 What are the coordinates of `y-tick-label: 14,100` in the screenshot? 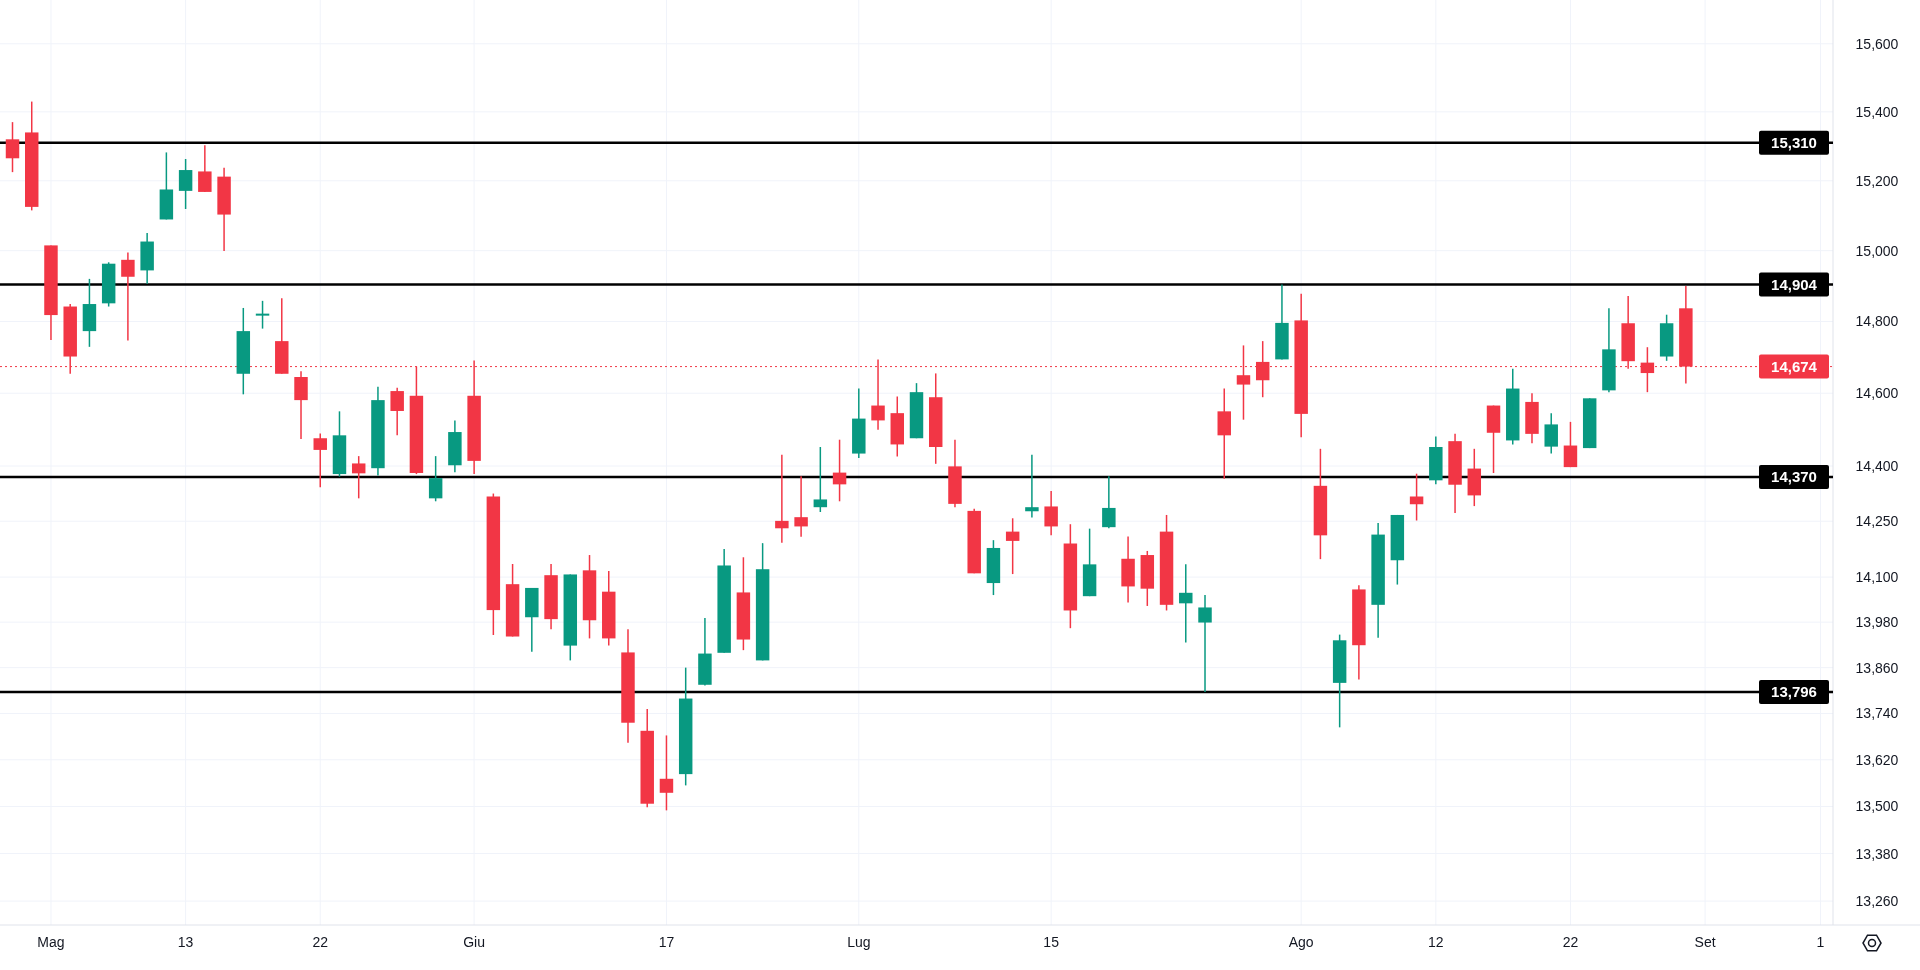 It's located at (1877, 577).